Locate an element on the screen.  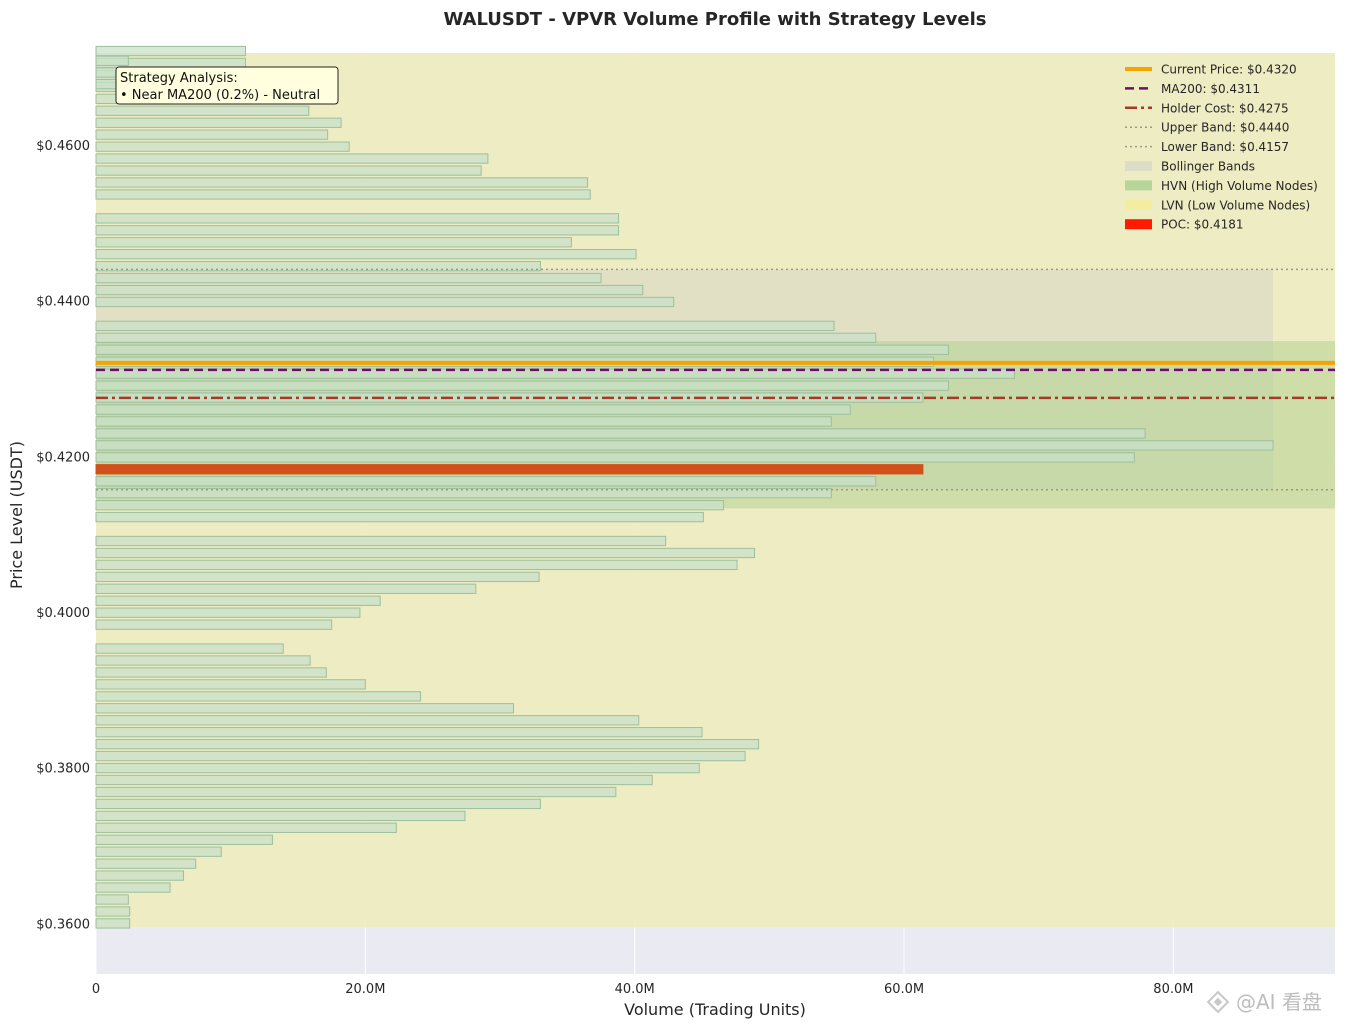
watermark: @AI 看盘 is located at coordinates (1264, 1002).